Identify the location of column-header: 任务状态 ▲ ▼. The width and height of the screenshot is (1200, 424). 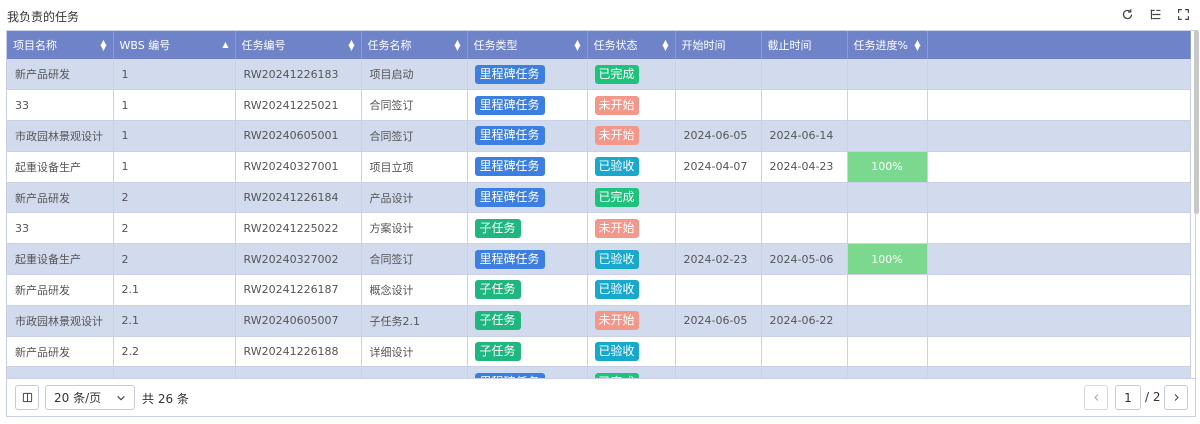
(631, 45).